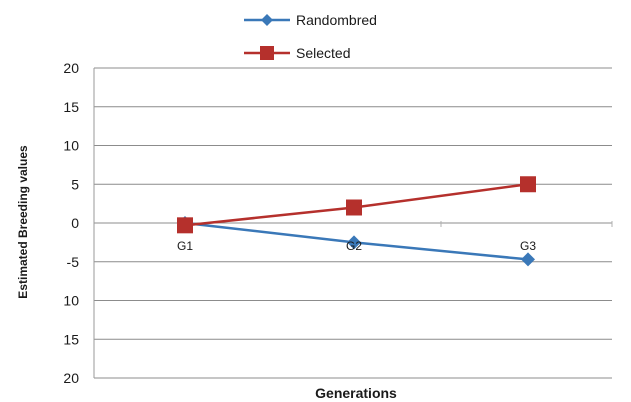 Image resolution: width=631 pixels, height=402 pixels. What do you see at coordinates (356, 393) in the screenshot?
I see `x-axis-title: Generations` at bounding box center [356, 393].